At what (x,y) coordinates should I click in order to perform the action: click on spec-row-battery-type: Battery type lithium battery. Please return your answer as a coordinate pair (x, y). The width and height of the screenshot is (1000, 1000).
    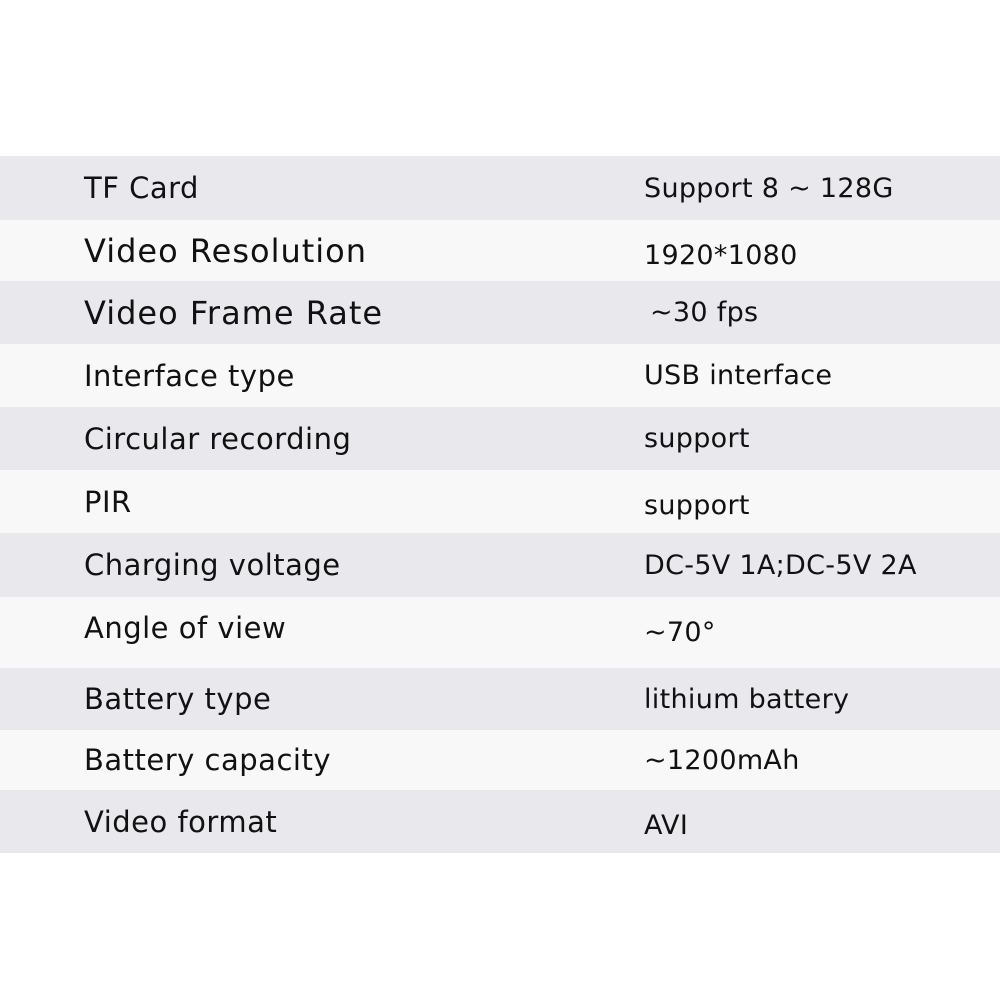
    Looking at the image, I should click on (500, 699).